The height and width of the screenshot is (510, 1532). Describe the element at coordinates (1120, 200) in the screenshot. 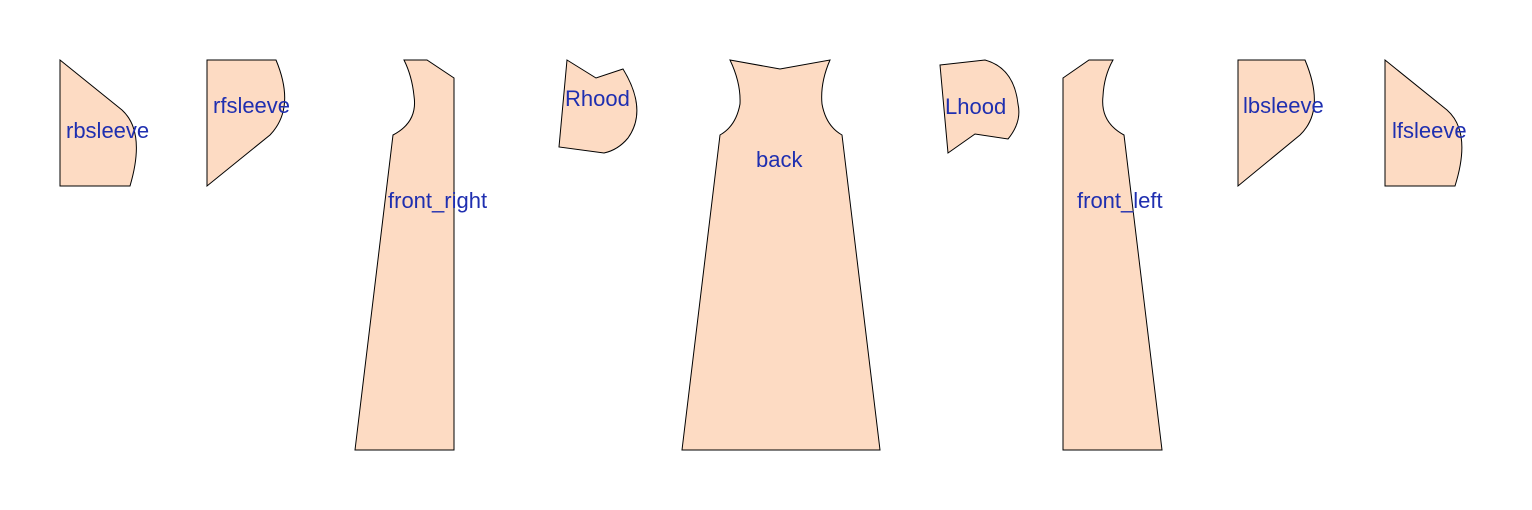

I see `front-left-label: front_left` at that location.